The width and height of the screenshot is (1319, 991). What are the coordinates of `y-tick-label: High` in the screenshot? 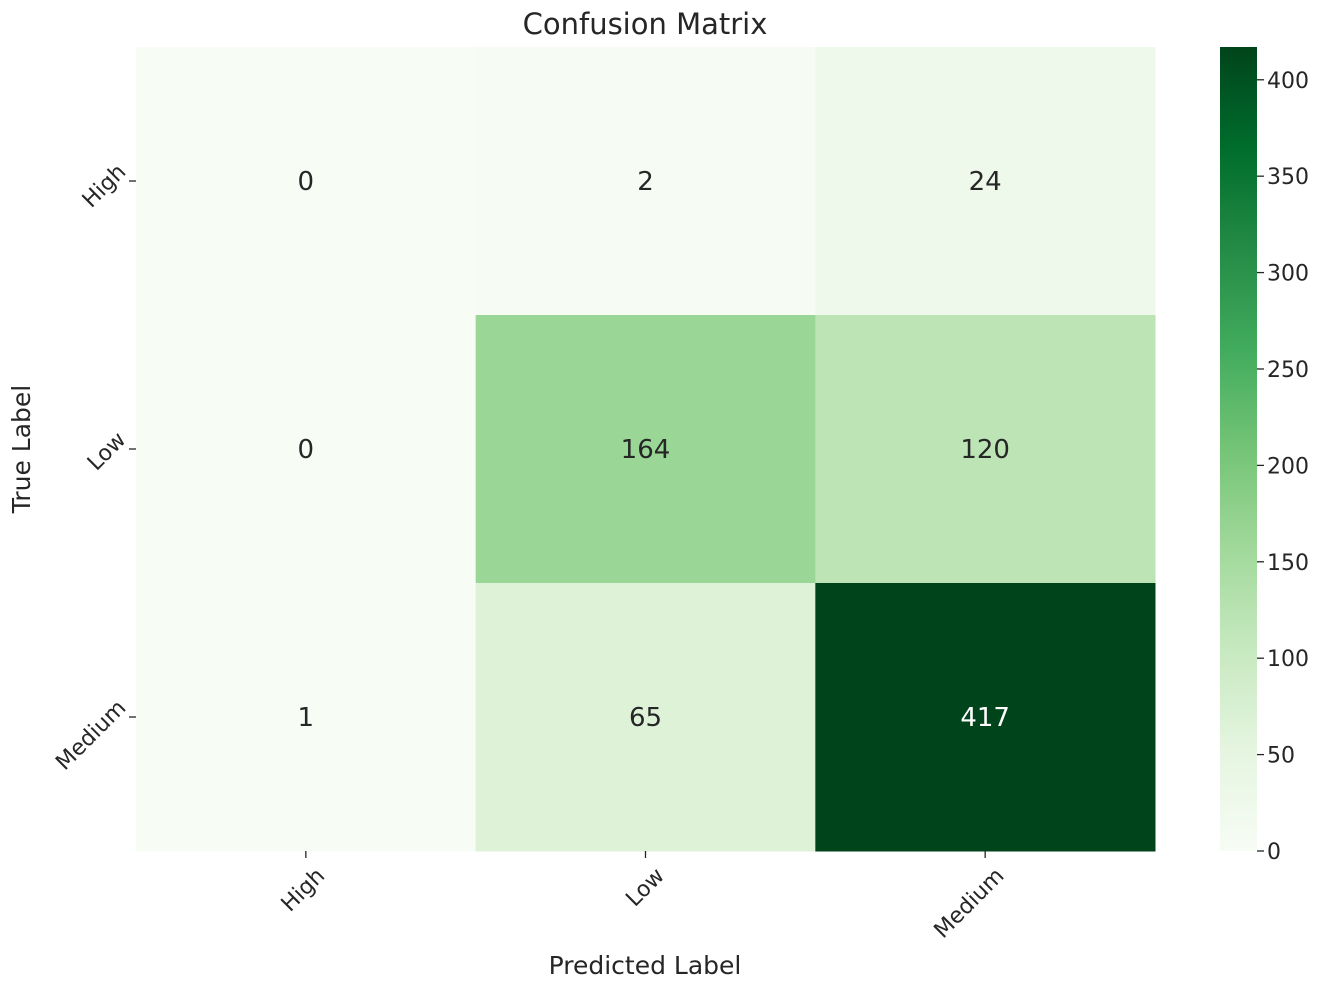 It's located at (104, 186).